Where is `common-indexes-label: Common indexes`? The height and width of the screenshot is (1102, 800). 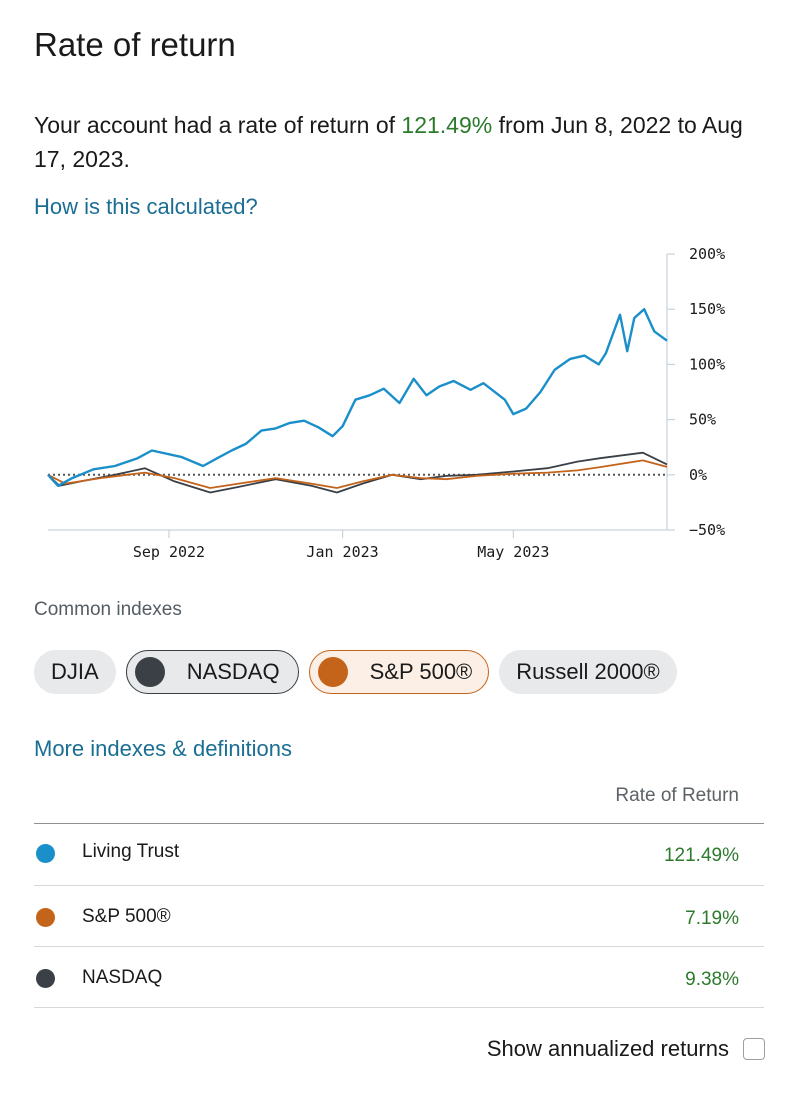 common-indexes-label: Common indexes is located at coordinates (108, 609).